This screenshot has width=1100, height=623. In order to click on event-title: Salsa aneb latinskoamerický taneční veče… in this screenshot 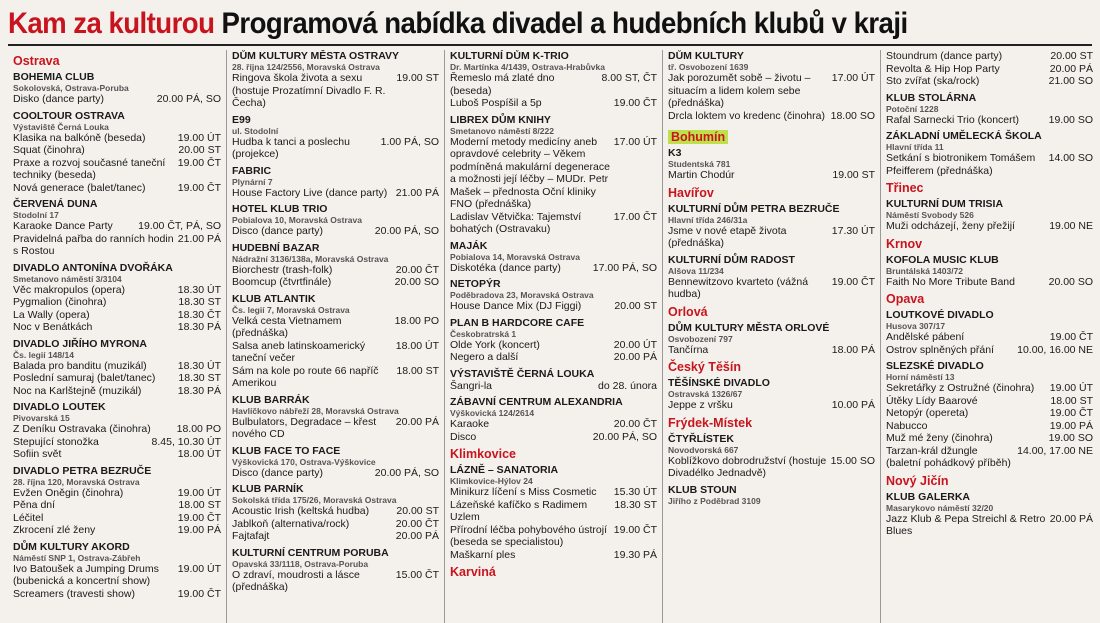, I will do `click(299, 352)`.